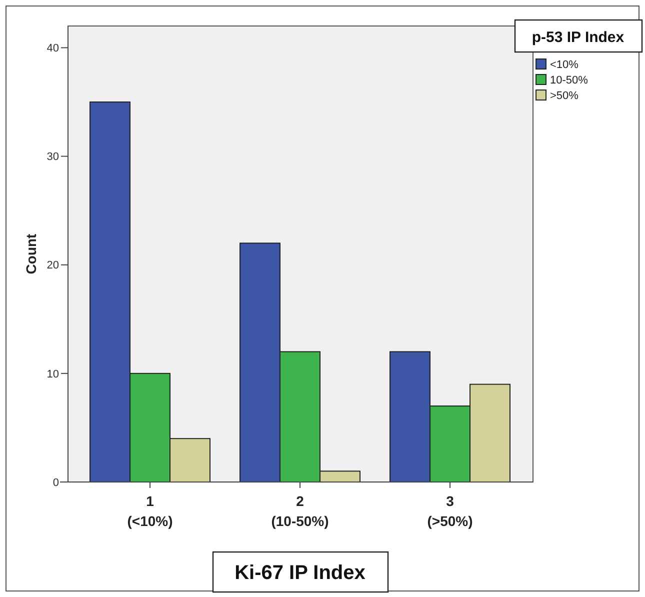 Image resolution: width=645 pixels, height=597 pixels. What do you see at coordinates (569, 80) in the screenshot?
I see `legend-label: 10-50%` at bounding box center [569, 80].